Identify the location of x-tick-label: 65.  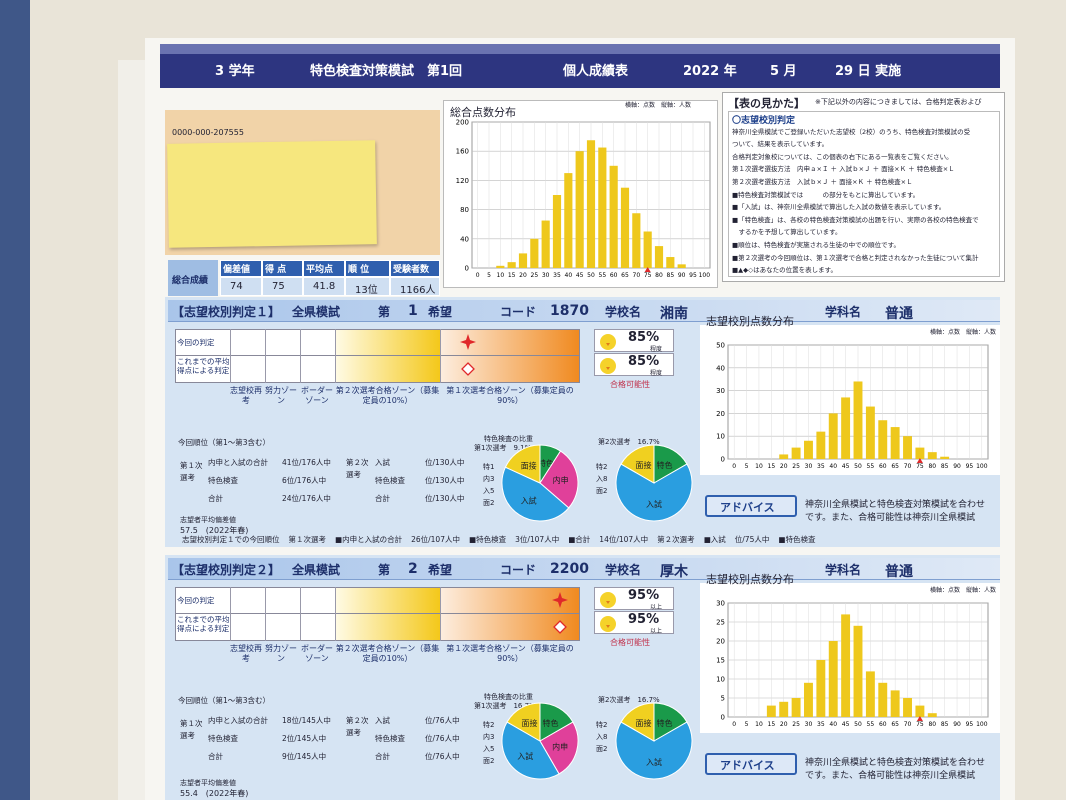
(895, 466).